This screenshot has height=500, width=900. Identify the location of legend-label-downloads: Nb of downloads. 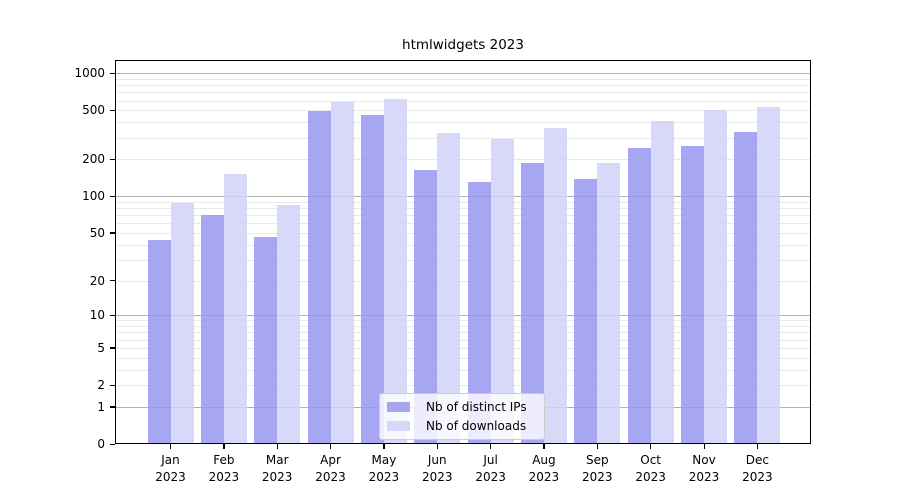
(476, 426).